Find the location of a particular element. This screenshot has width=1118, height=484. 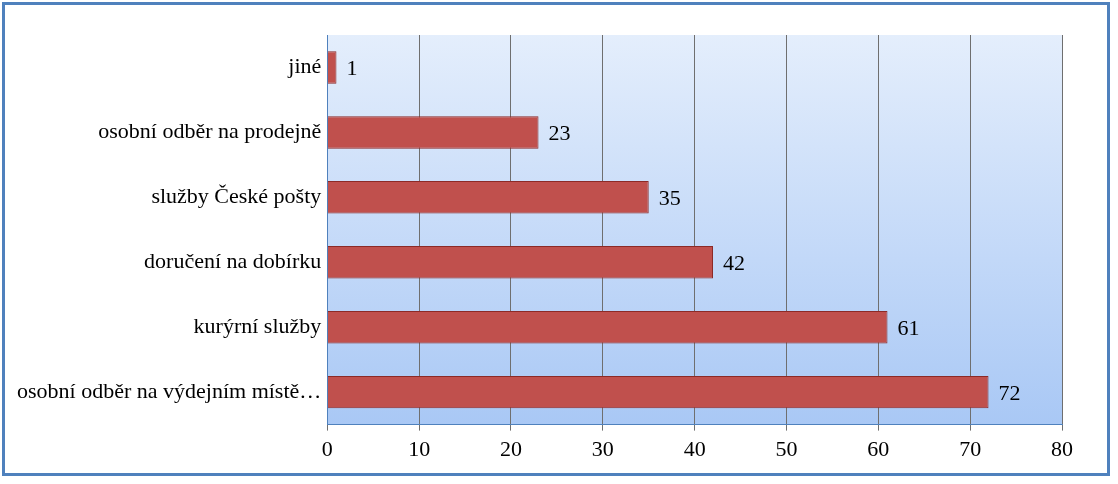

x-tick-label: 0 is located at coordinates (327, 448).